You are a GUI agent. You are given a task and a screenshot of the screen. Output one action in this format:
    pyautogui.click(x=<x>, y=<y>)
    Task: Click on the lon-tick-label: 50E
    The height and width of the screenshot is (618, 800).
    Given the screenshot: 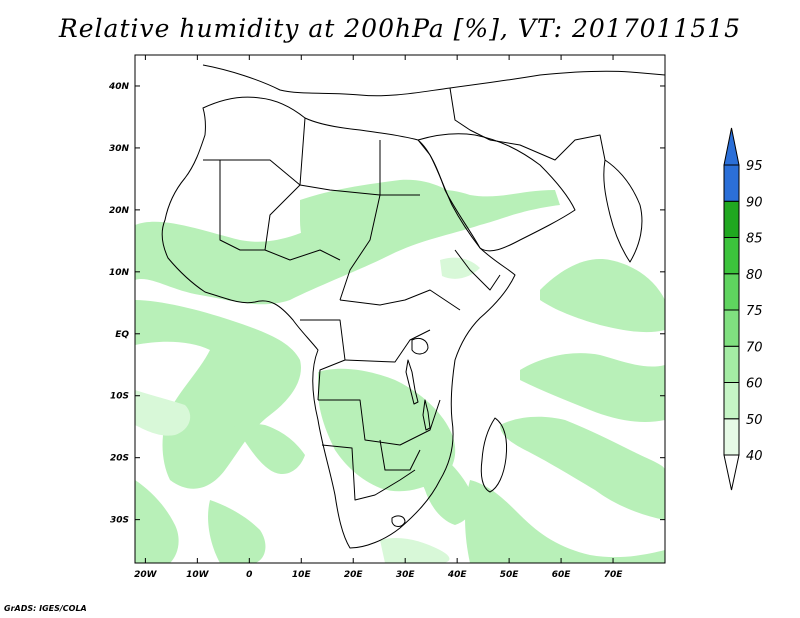 What is the action you would take?
    pyautogui.click(x=510, y=575)
    